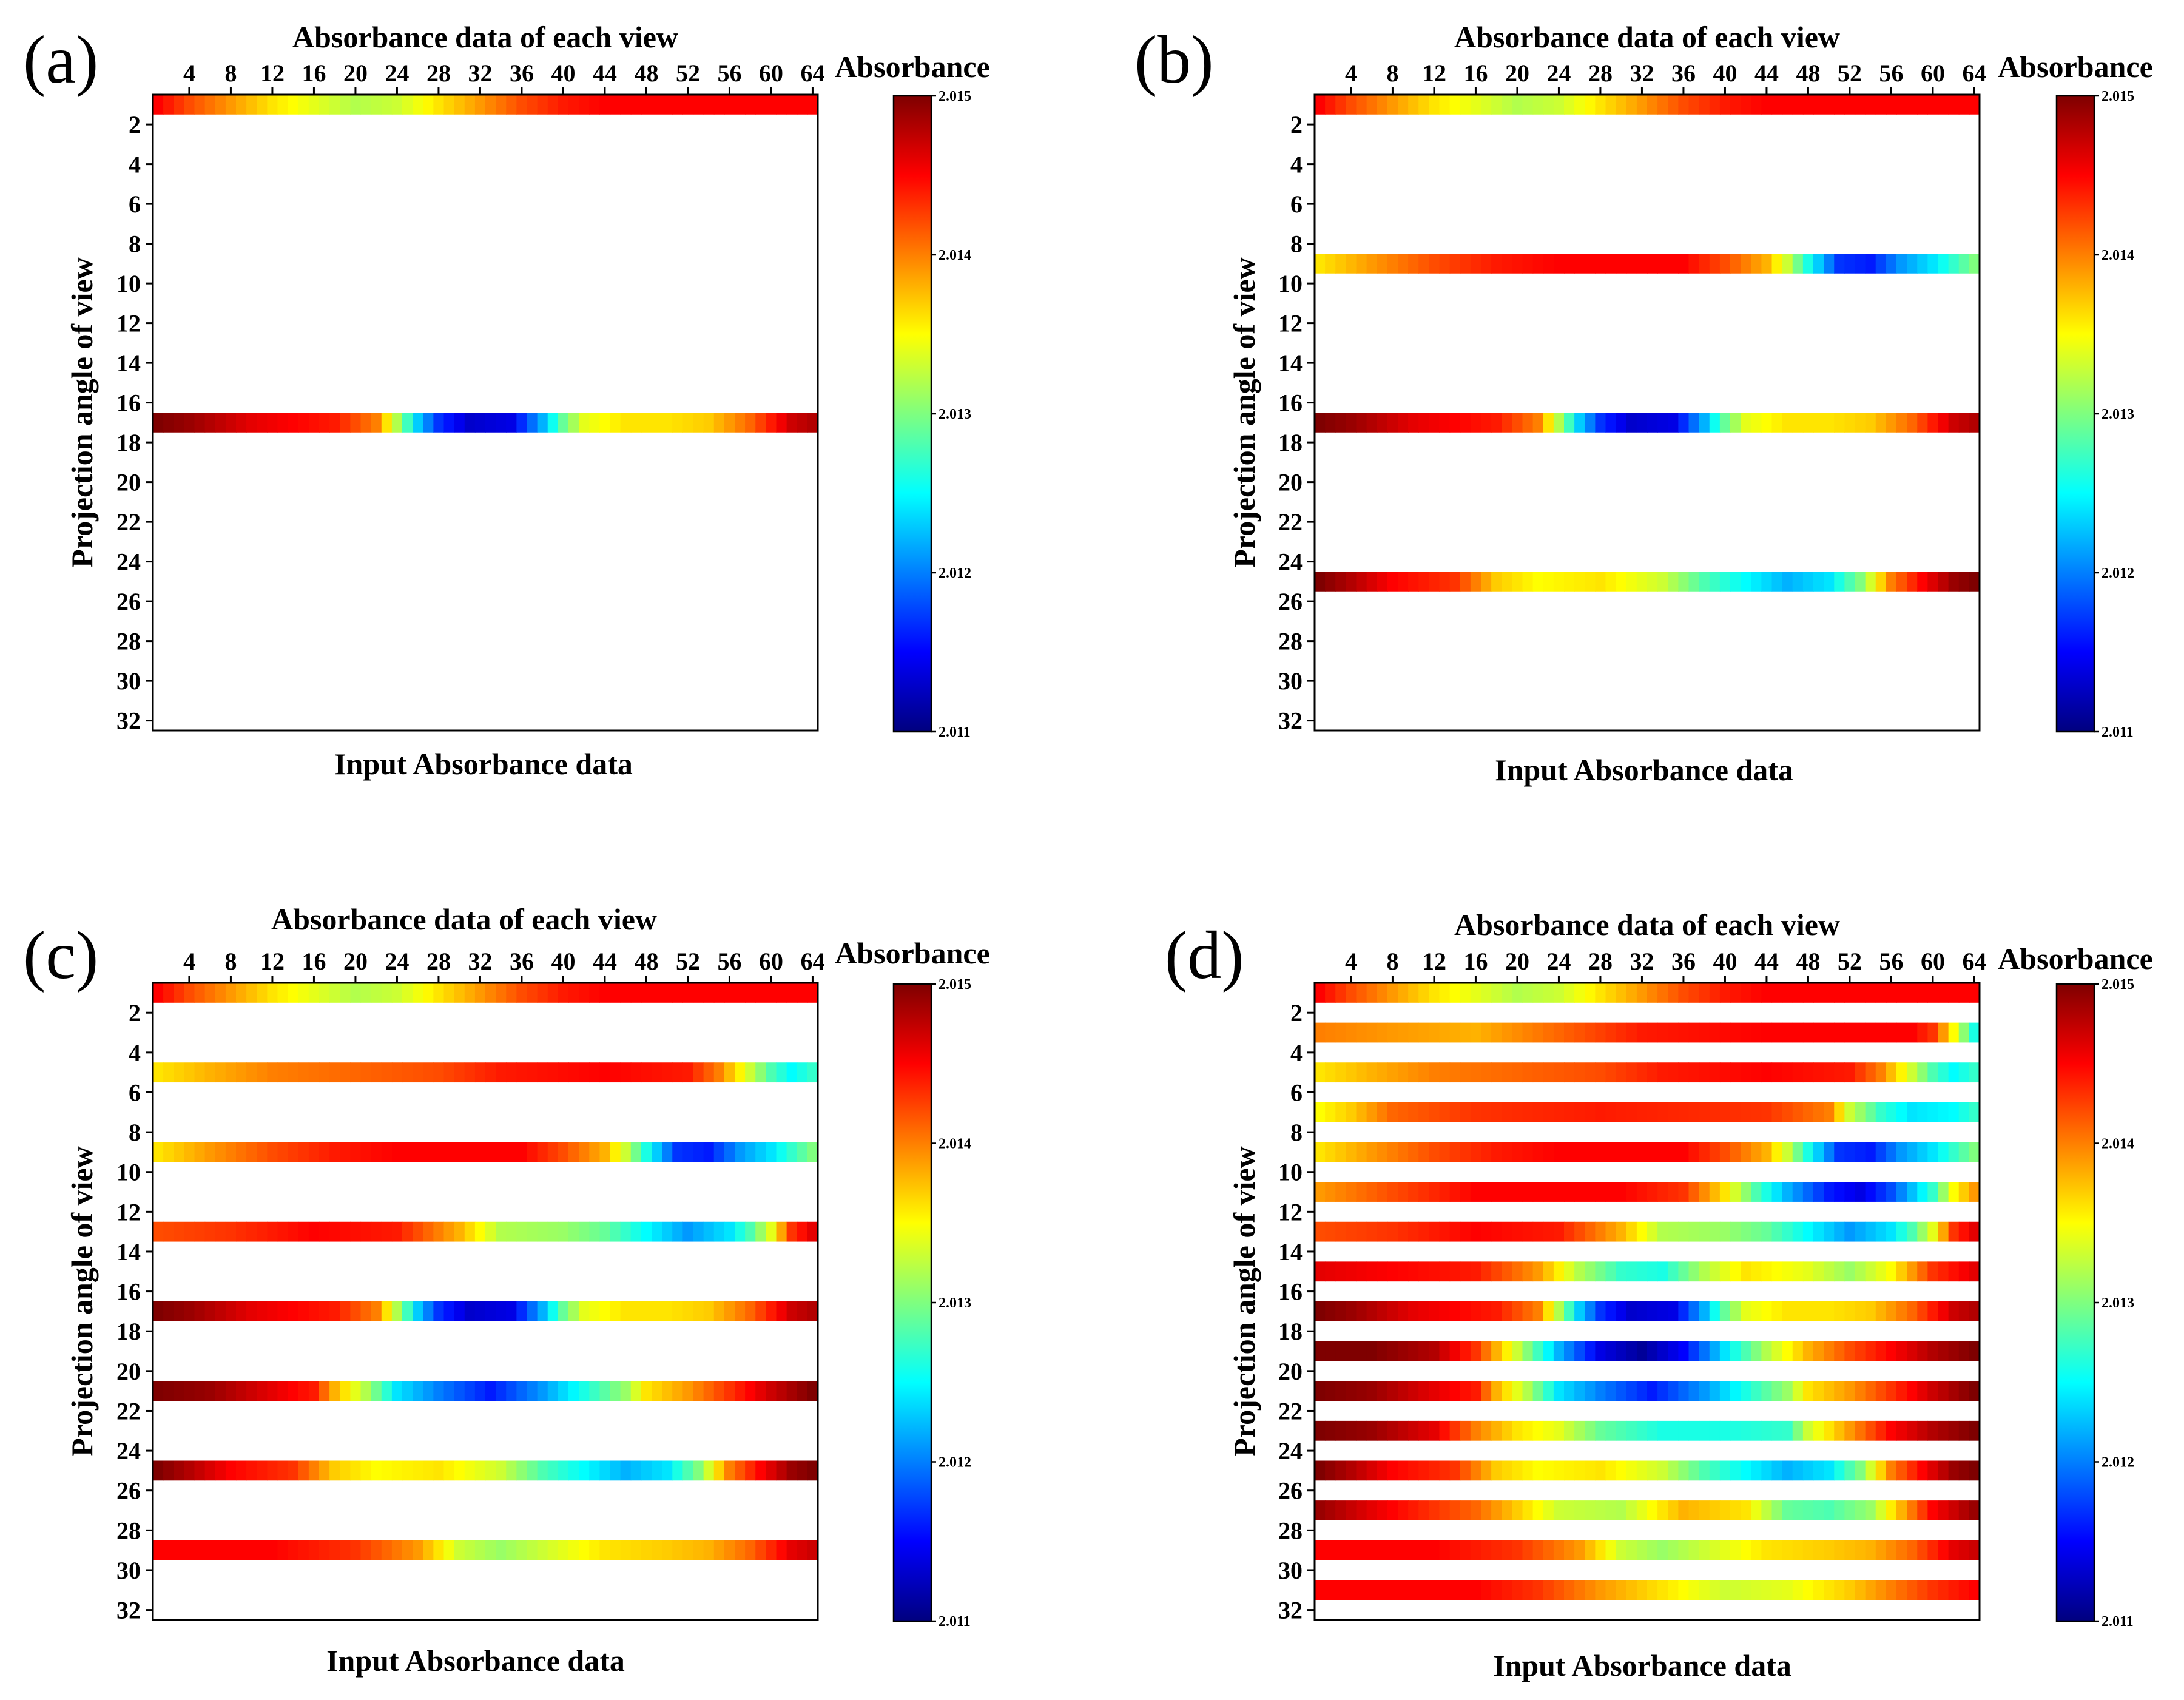 The width and height of the screenshot is (2184, 1700). What do you see at coordinates (1290, 1172) in the screenshot?
I see `y-tick-label: 10` at bounding box center [1290, 1172].